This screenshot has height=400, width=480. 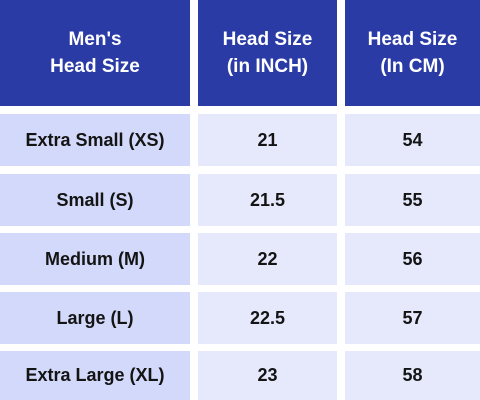 I want to click on inch-value-cell: 22.5, so click(x=267, y=318).